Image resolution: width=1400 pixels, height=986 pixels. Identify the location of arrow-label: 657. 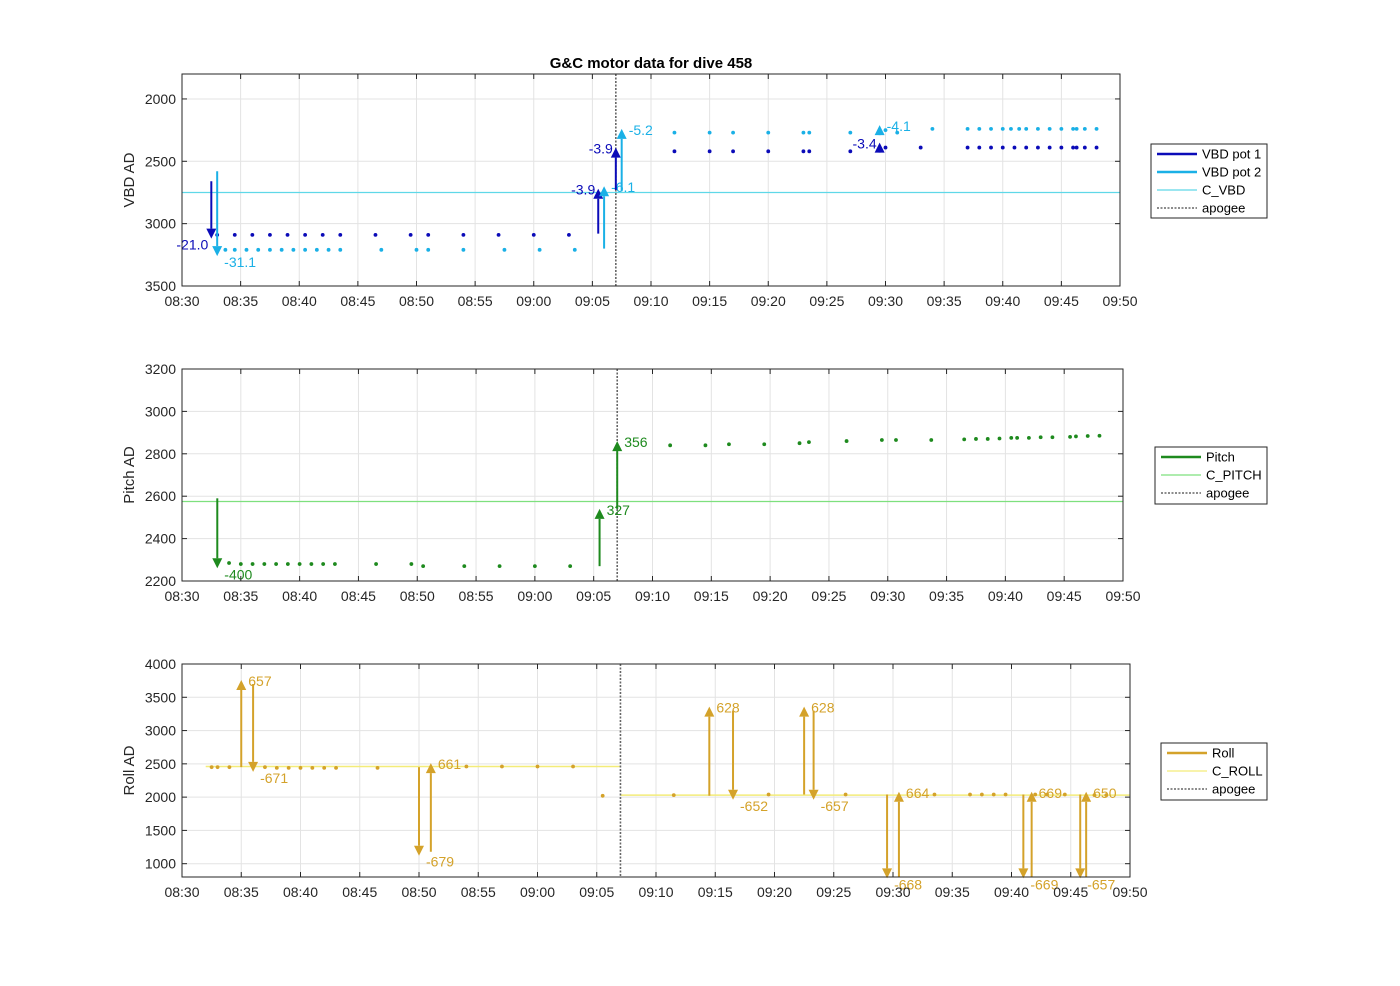
(260, 681).